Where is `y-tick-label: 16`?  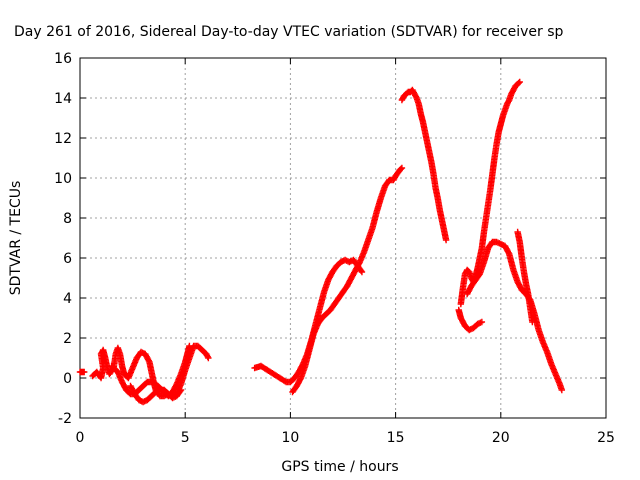 y-tick-label: 16 is located at coordinates (63, 59).